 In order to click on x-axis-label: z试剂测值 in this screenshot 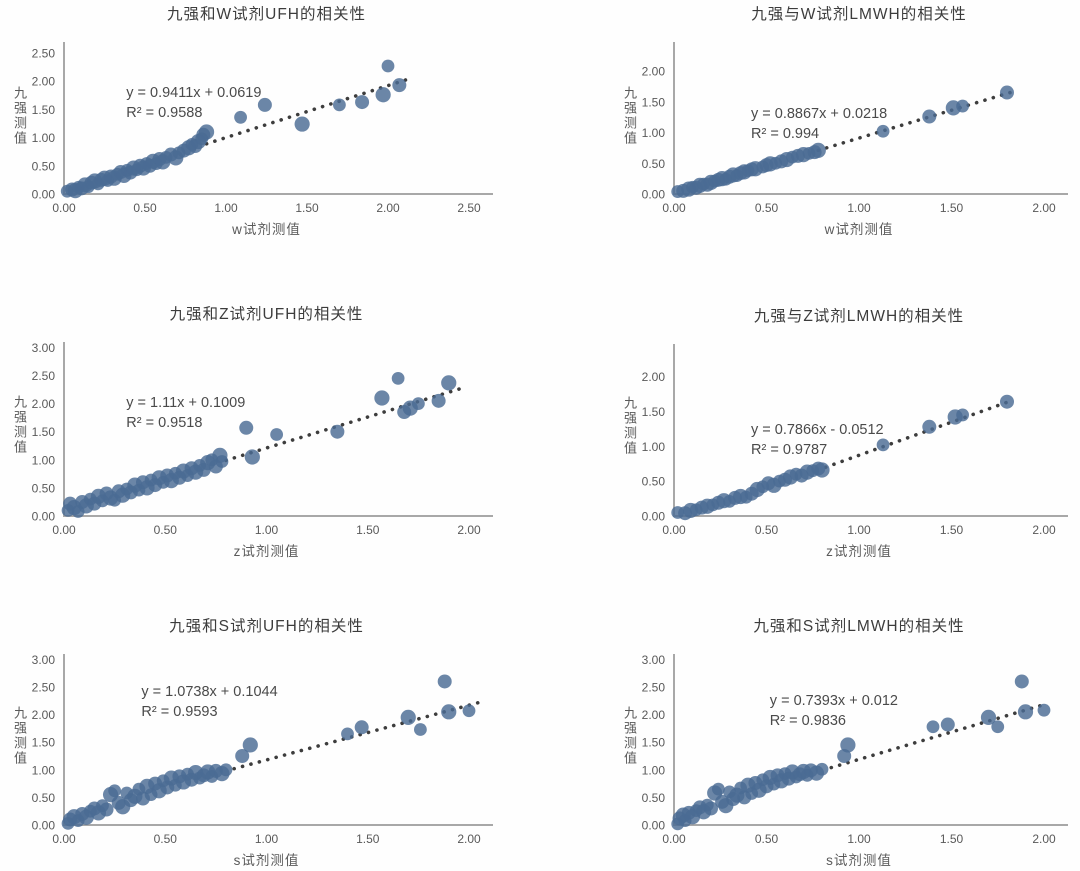, I will do `click(266, 551)`.